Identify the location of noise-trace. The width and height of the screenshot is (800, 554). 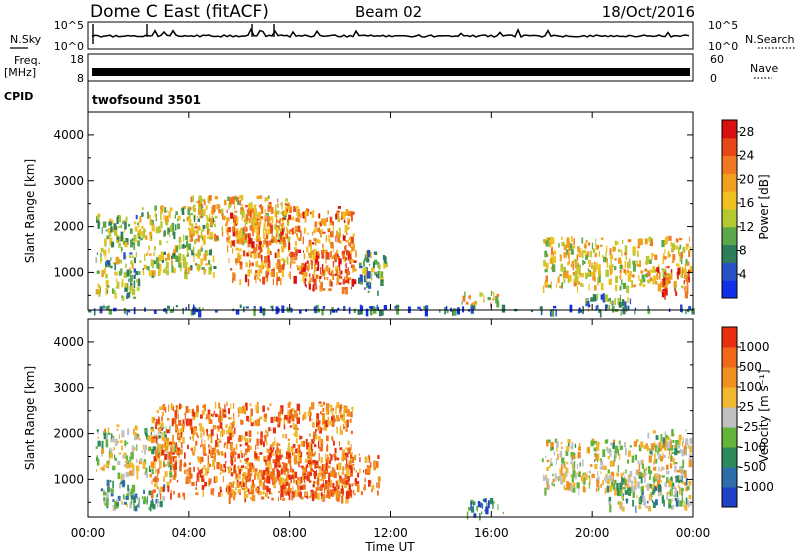
(390, 32).